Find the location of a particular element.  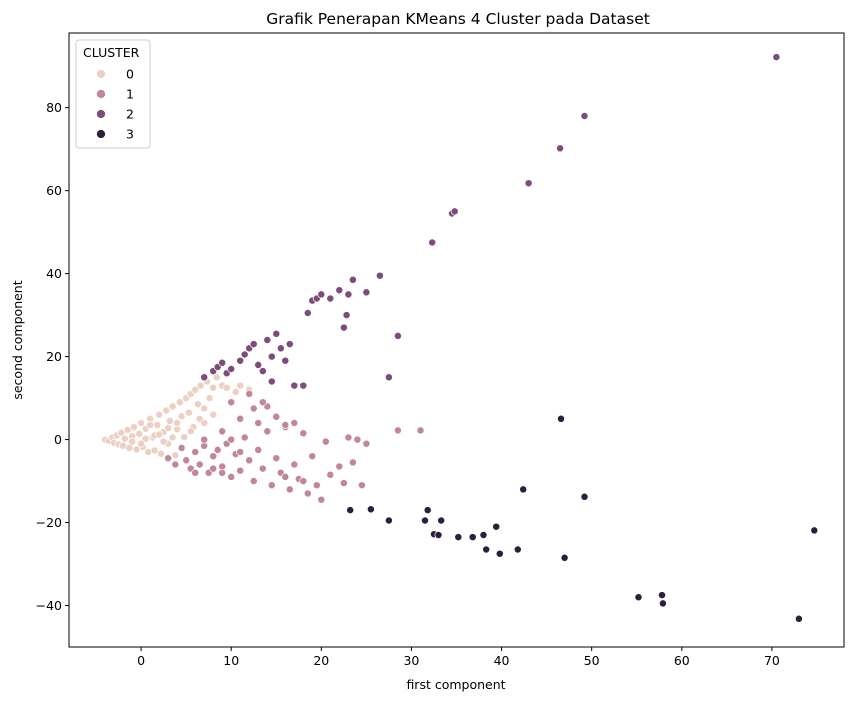

y-tick-label: −40 is located at coordinates (49, 605).